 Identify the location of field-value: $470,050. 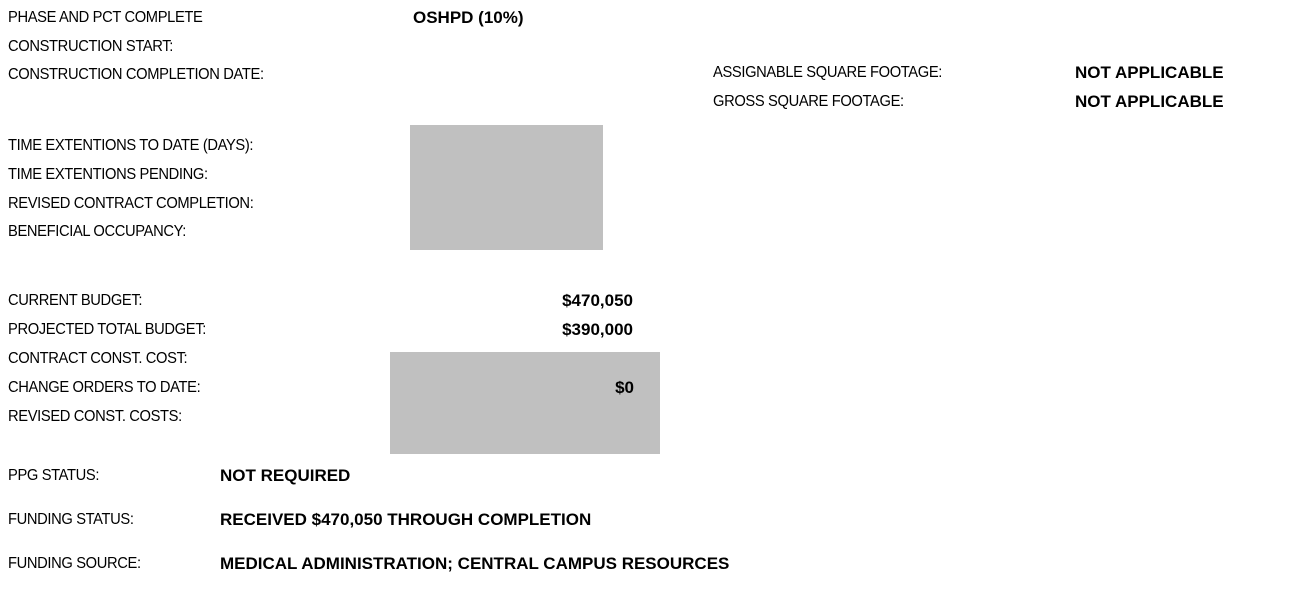
(597, 300).